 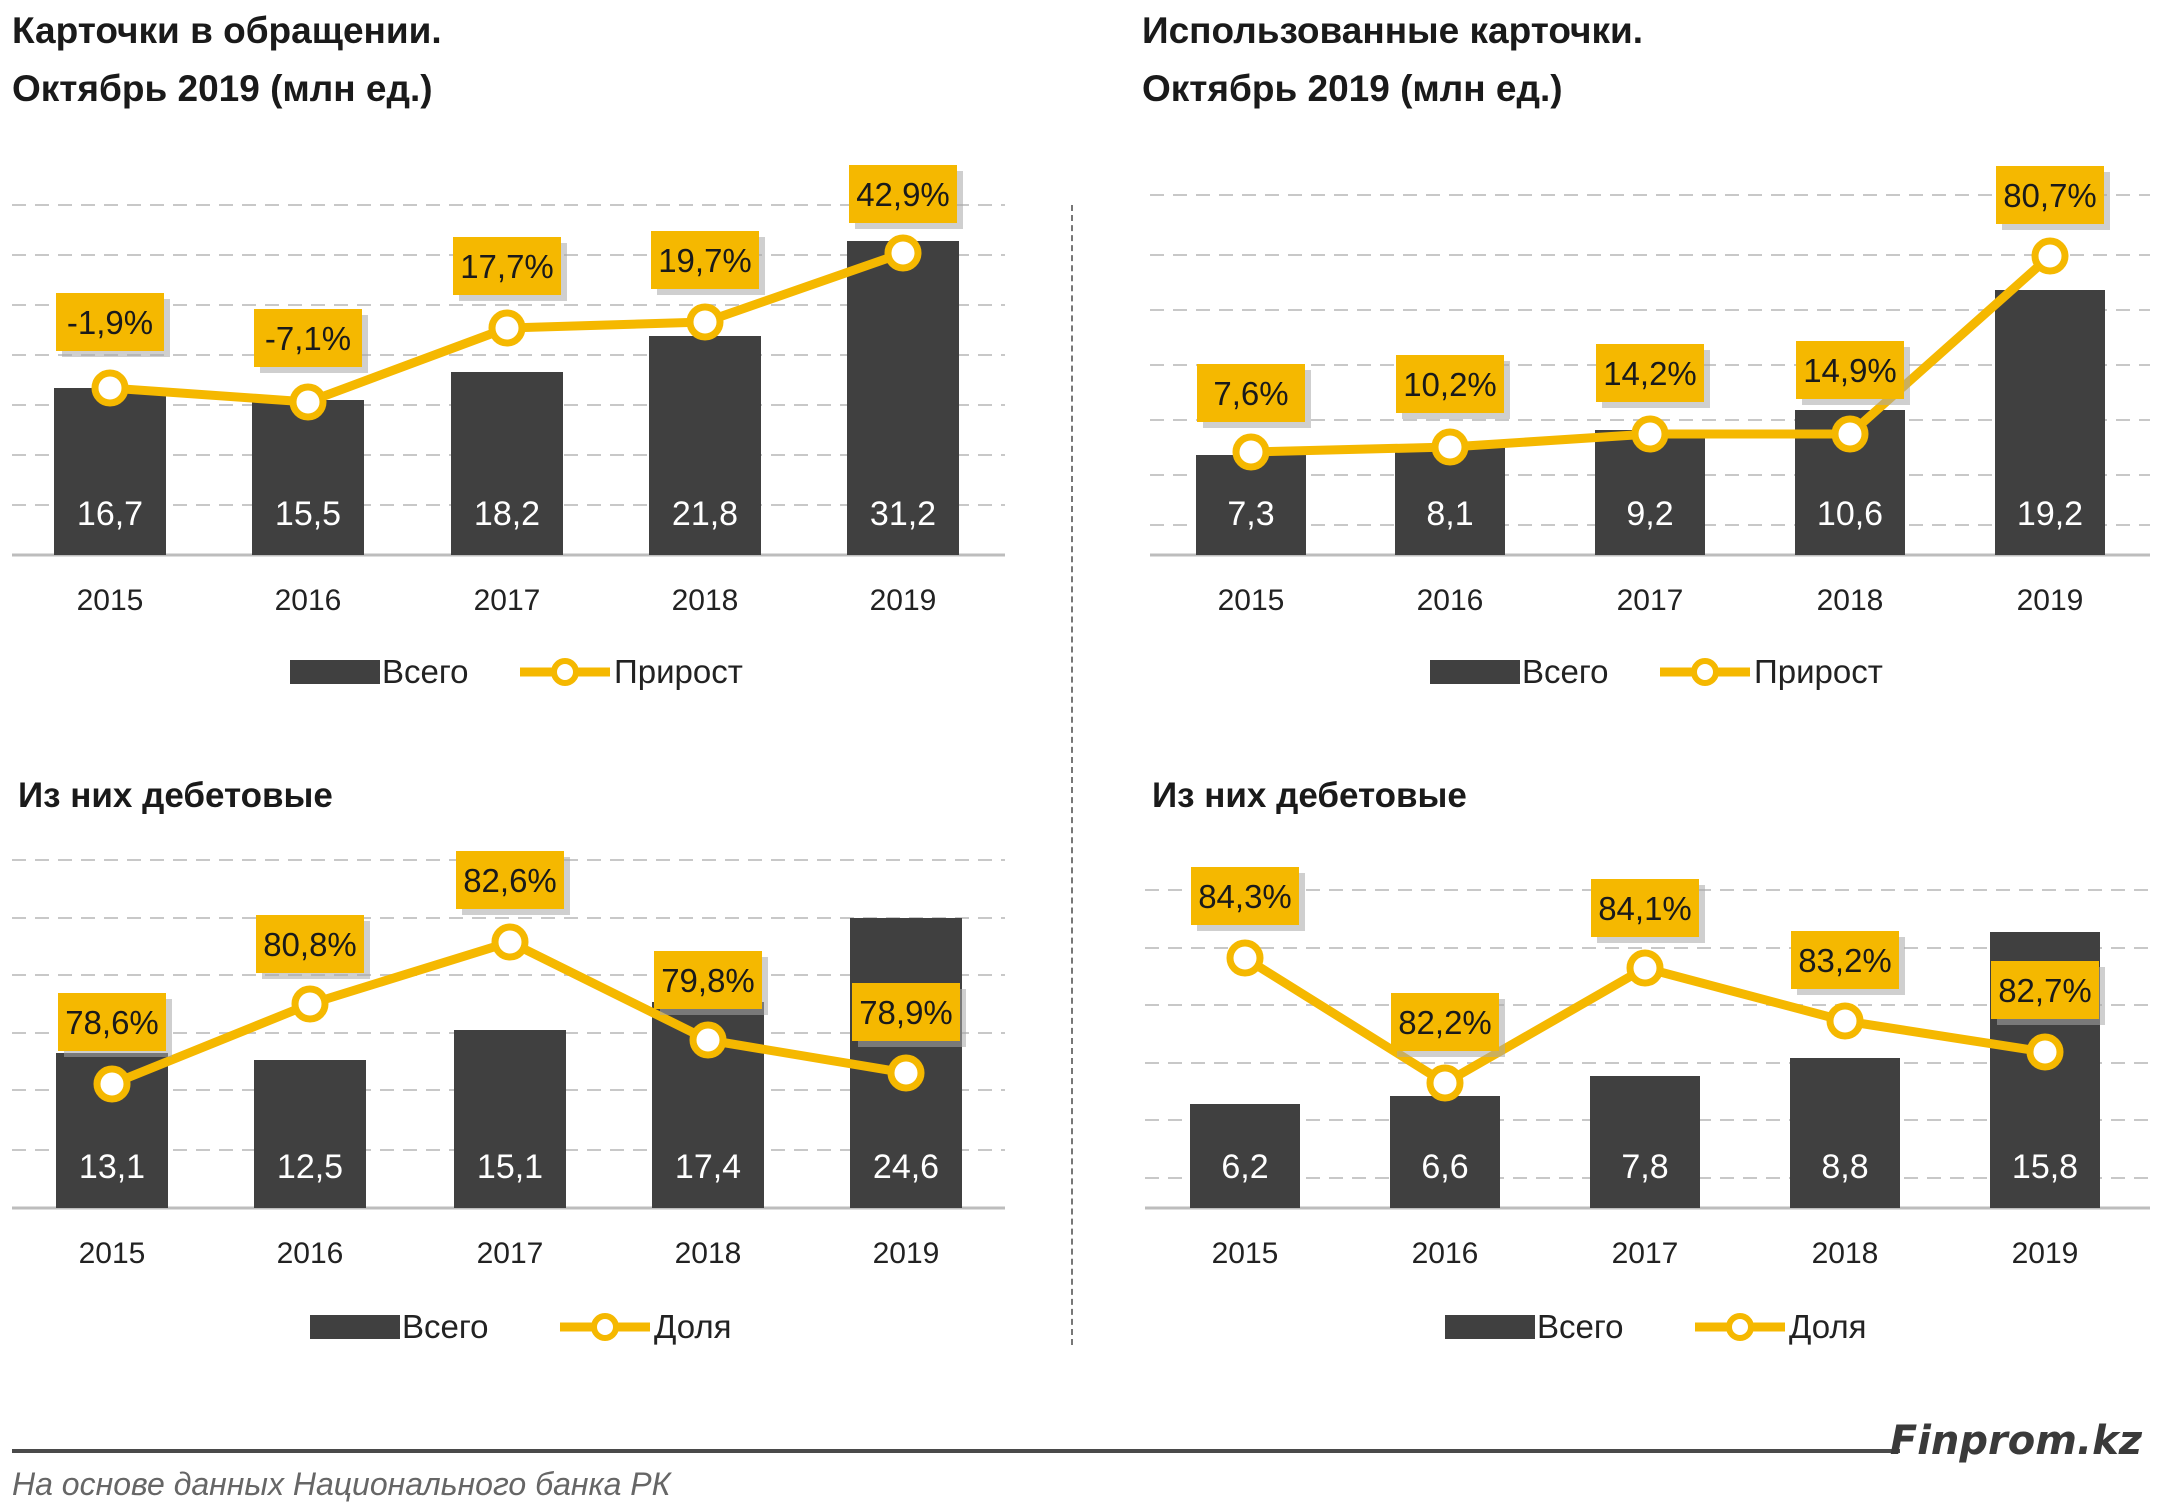 I want to click on line-value-label: 84,1%, so click(x=1645, y=908).